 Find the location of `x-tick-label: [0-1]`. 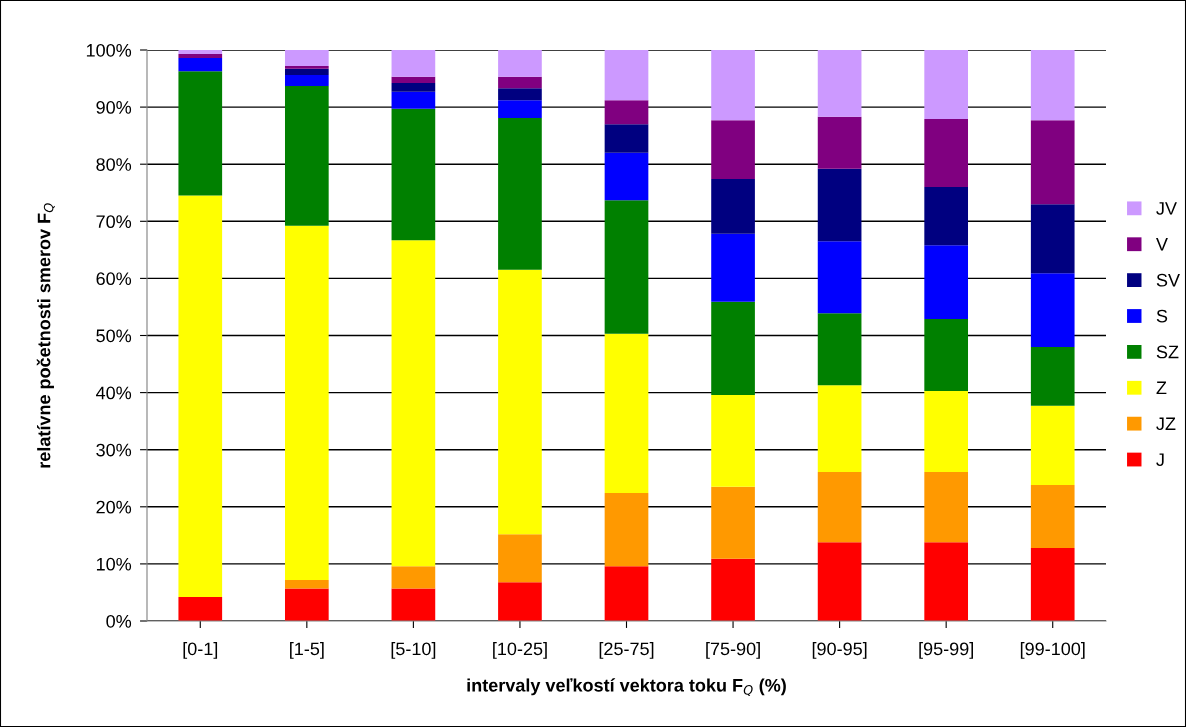

x-tick-label: [0-1] is located at coordinates (200, 650).